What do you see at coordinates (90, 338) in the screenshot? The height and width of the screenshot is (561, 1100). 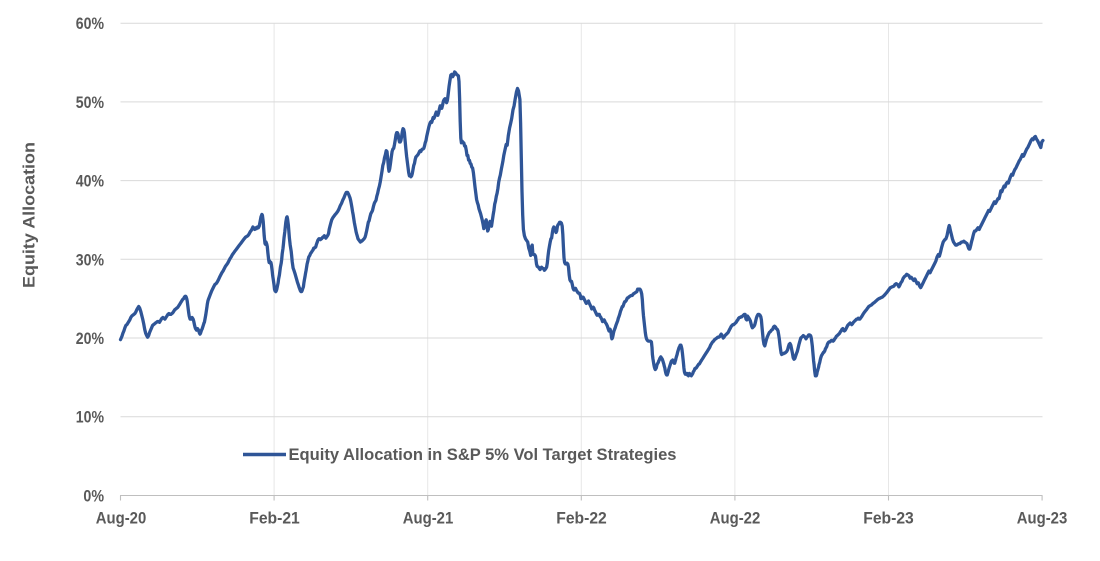 I see `svg-text: 20%` at bounding box center [90, 338].